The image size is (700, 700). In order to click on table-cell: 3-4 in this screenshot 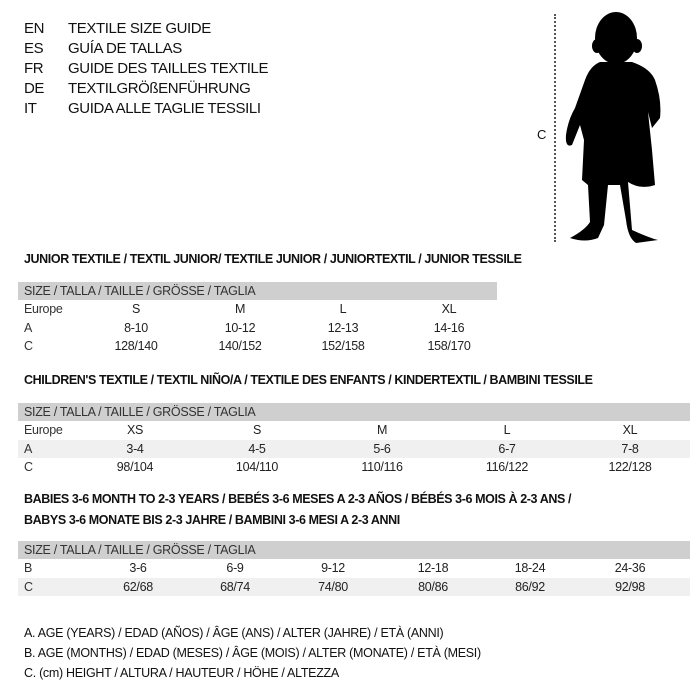, I will do `click(135, 448)`.